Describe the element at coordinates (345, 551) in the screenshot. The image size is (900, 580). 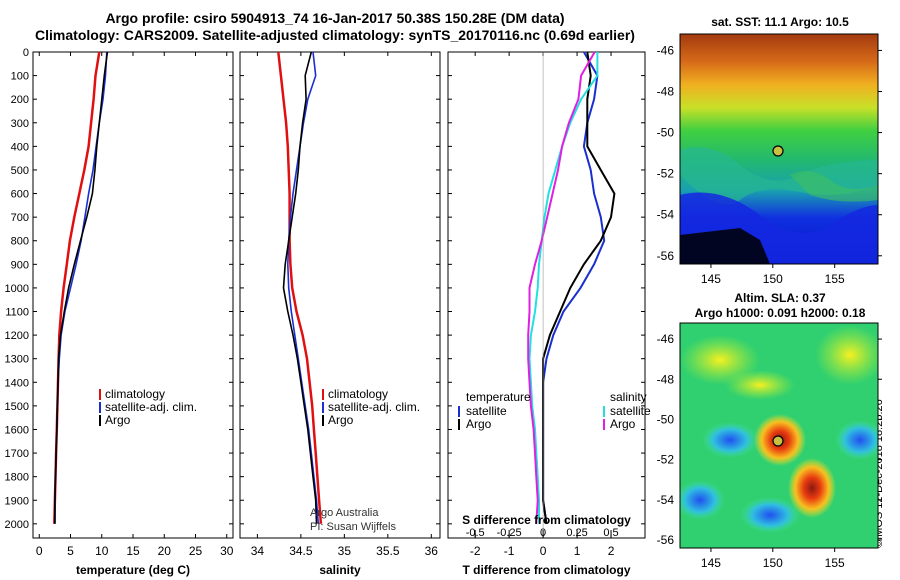
I see `x-tick-label: 35` at that location.